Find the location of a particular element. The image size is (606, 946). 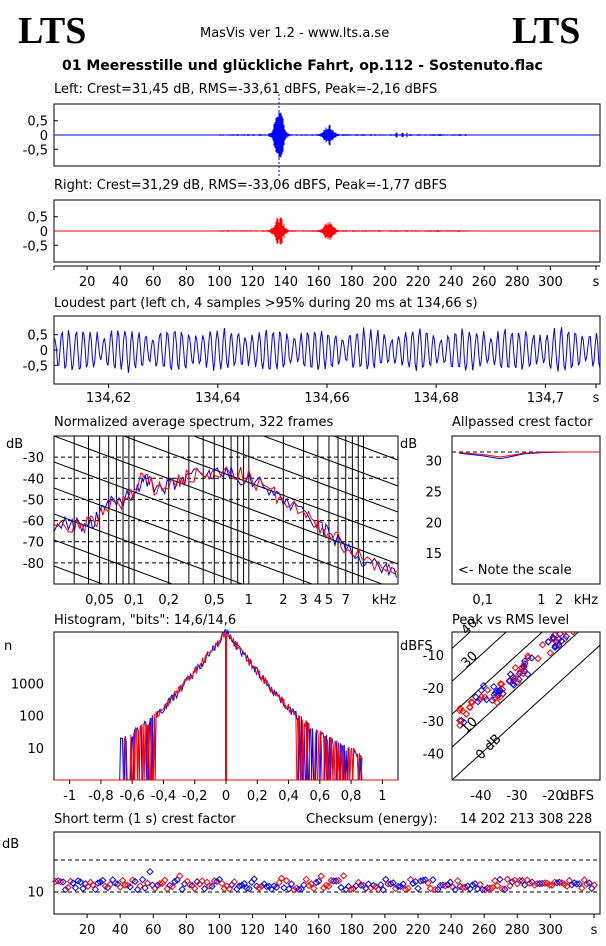

y-tick-label: -80 is located at coordinates (33, 564).